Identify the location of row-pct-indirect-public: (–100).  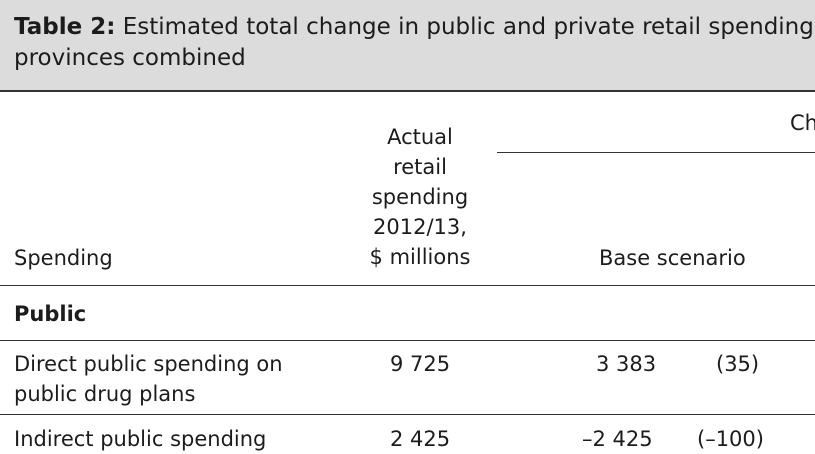
(730, 439).